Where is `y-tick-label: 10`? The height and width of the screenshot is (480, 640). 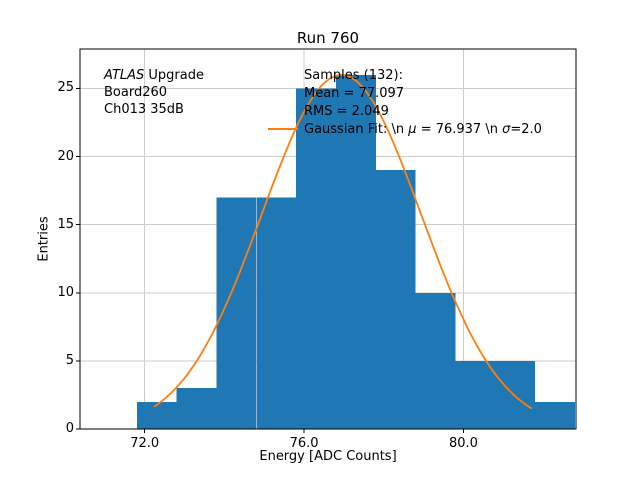 y-tick-label: 10 is located at coordinates (65, 292).